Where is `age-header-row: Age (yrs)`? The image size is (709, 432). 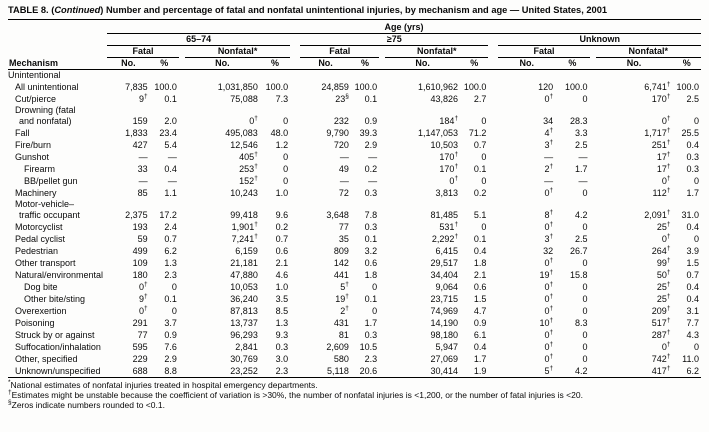
age-header-row: Age (yrs) is located at coordinates (354, 27).